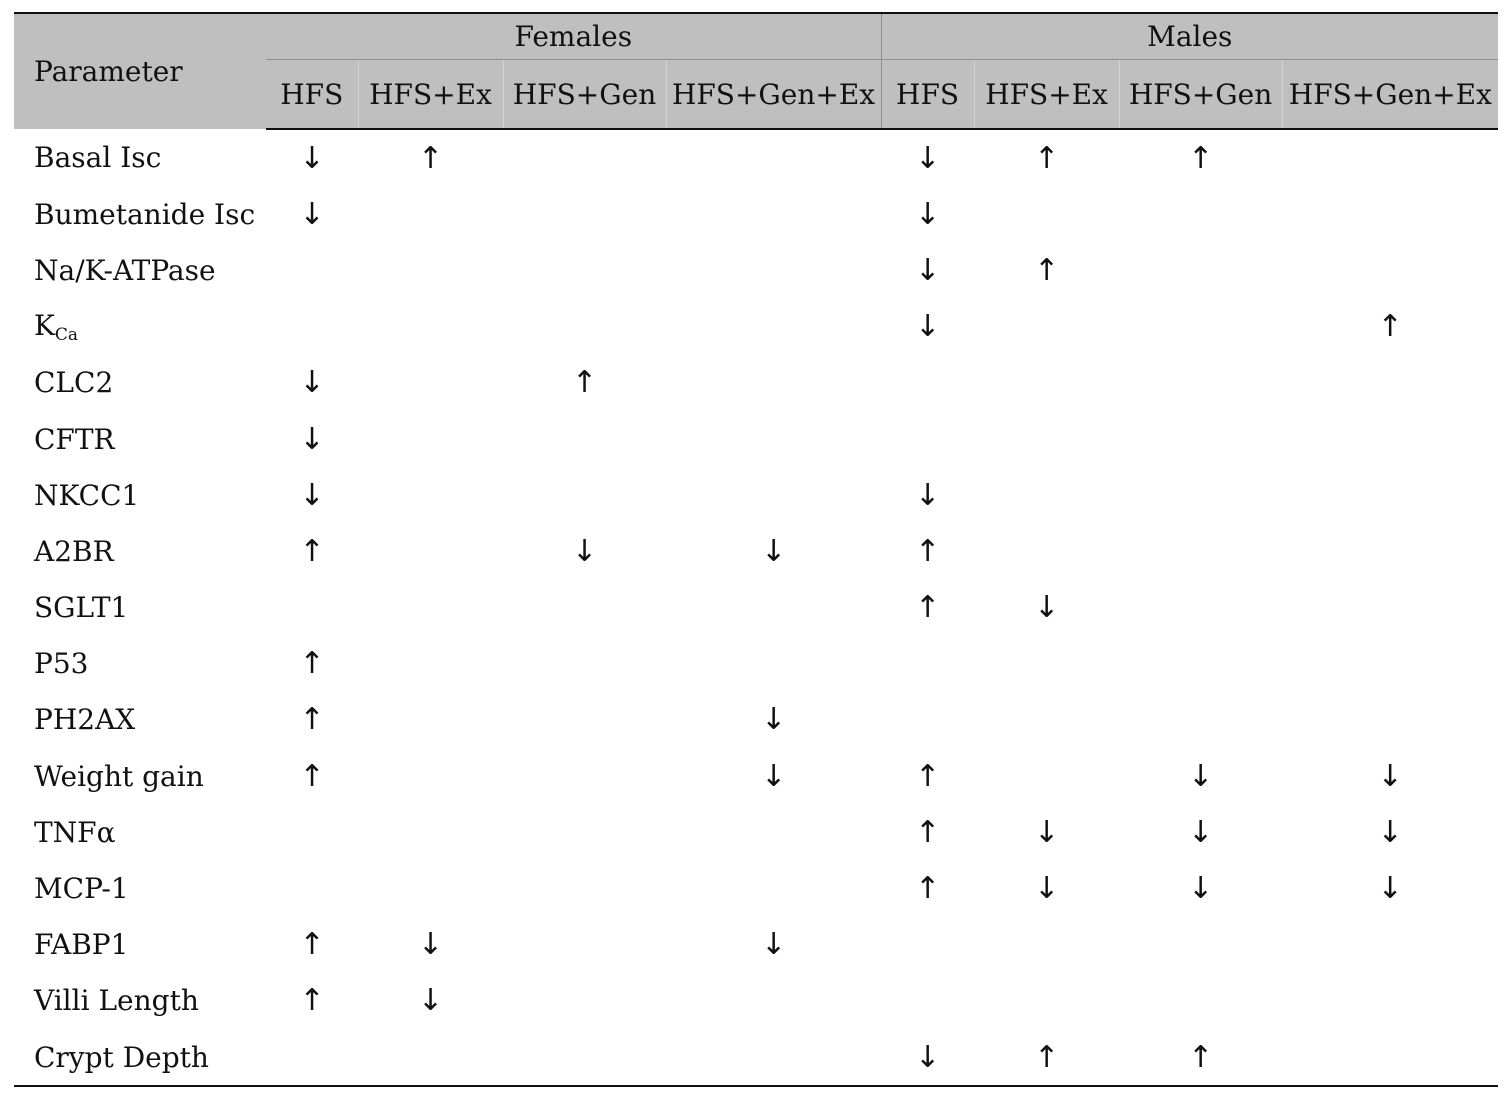  I want to click on parameter-name: TNFα, so click(75, 832).